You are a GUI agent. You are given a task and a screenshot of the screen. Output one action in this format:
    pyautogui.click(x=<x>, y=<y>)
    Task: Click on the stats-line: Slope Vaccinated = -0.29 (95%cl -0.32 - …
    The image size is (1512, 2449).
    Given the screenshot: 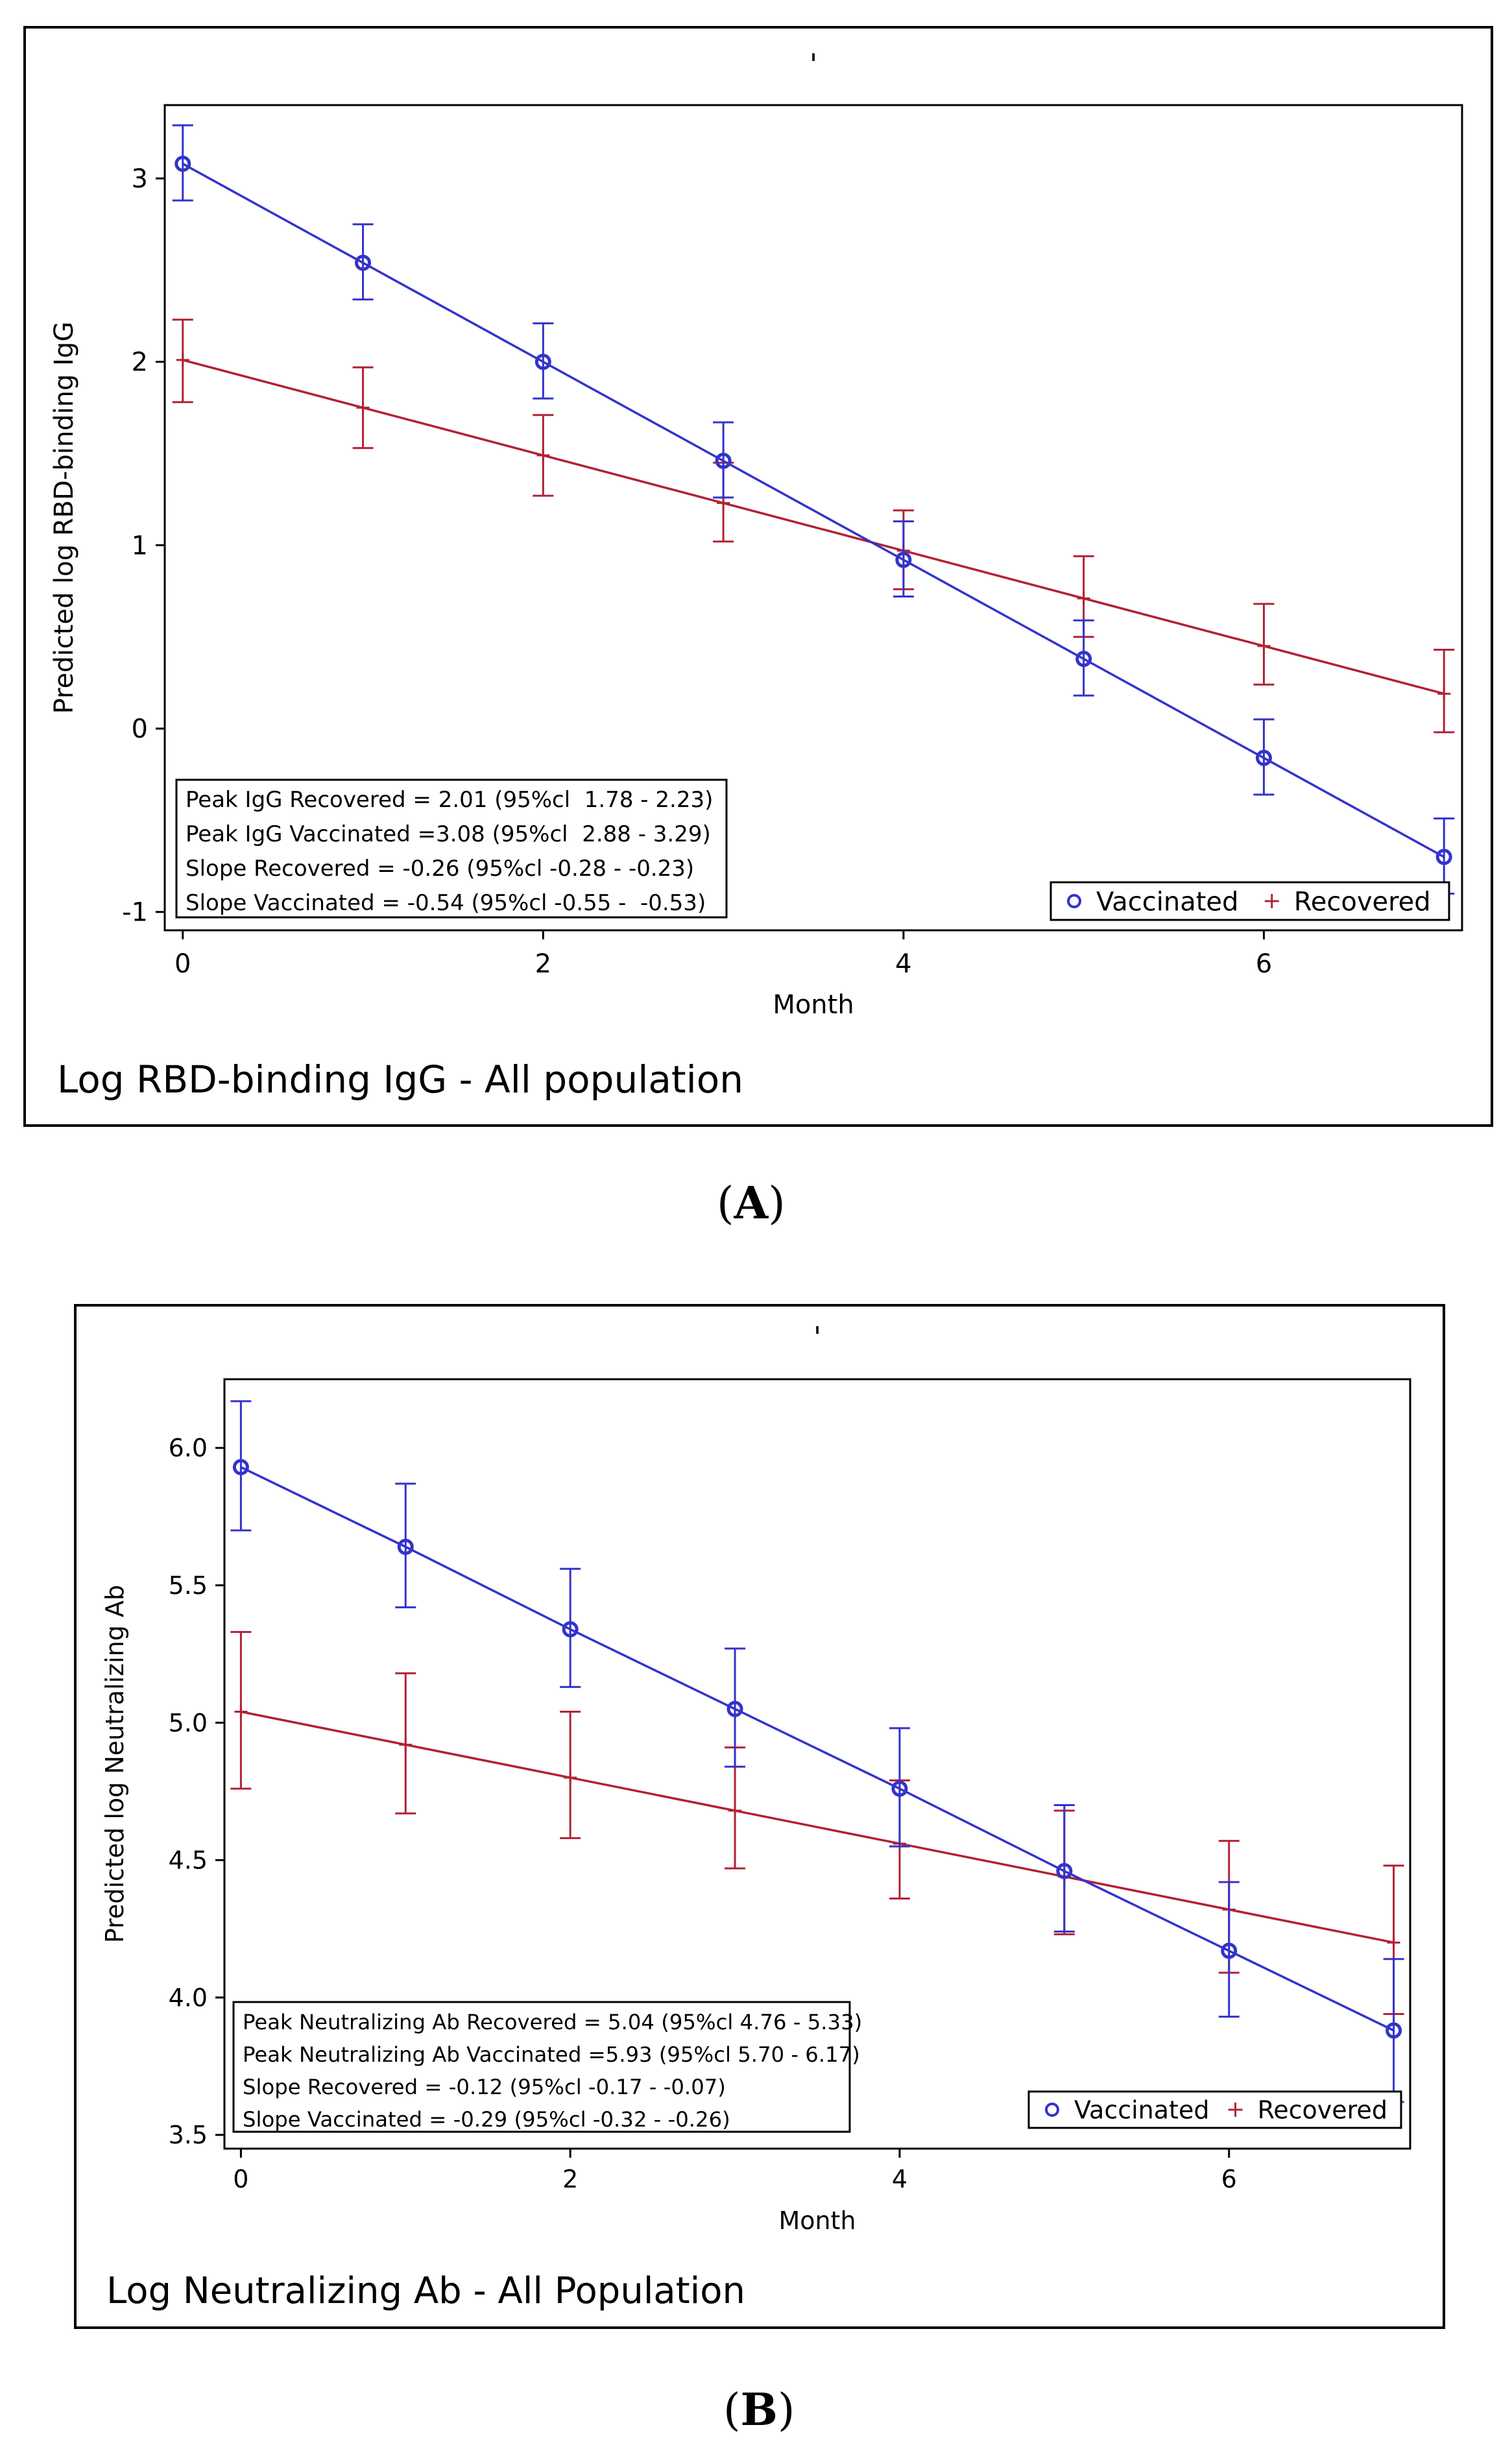 What is the action you would take?
    pyautogui.click(x=487, y=2119)
    